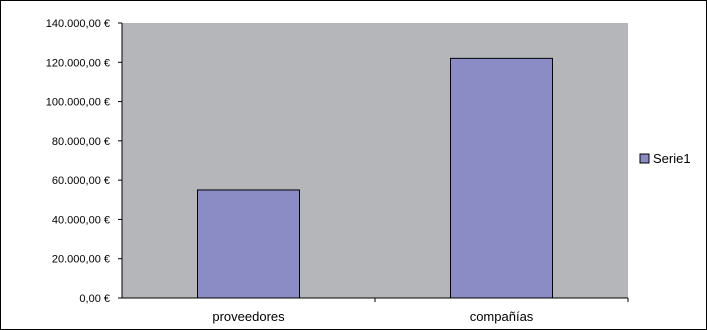  What do you see at coordinates (502, 316) in the screenshot?
I see `category-label: compañías` at bounding box center [502, 316].